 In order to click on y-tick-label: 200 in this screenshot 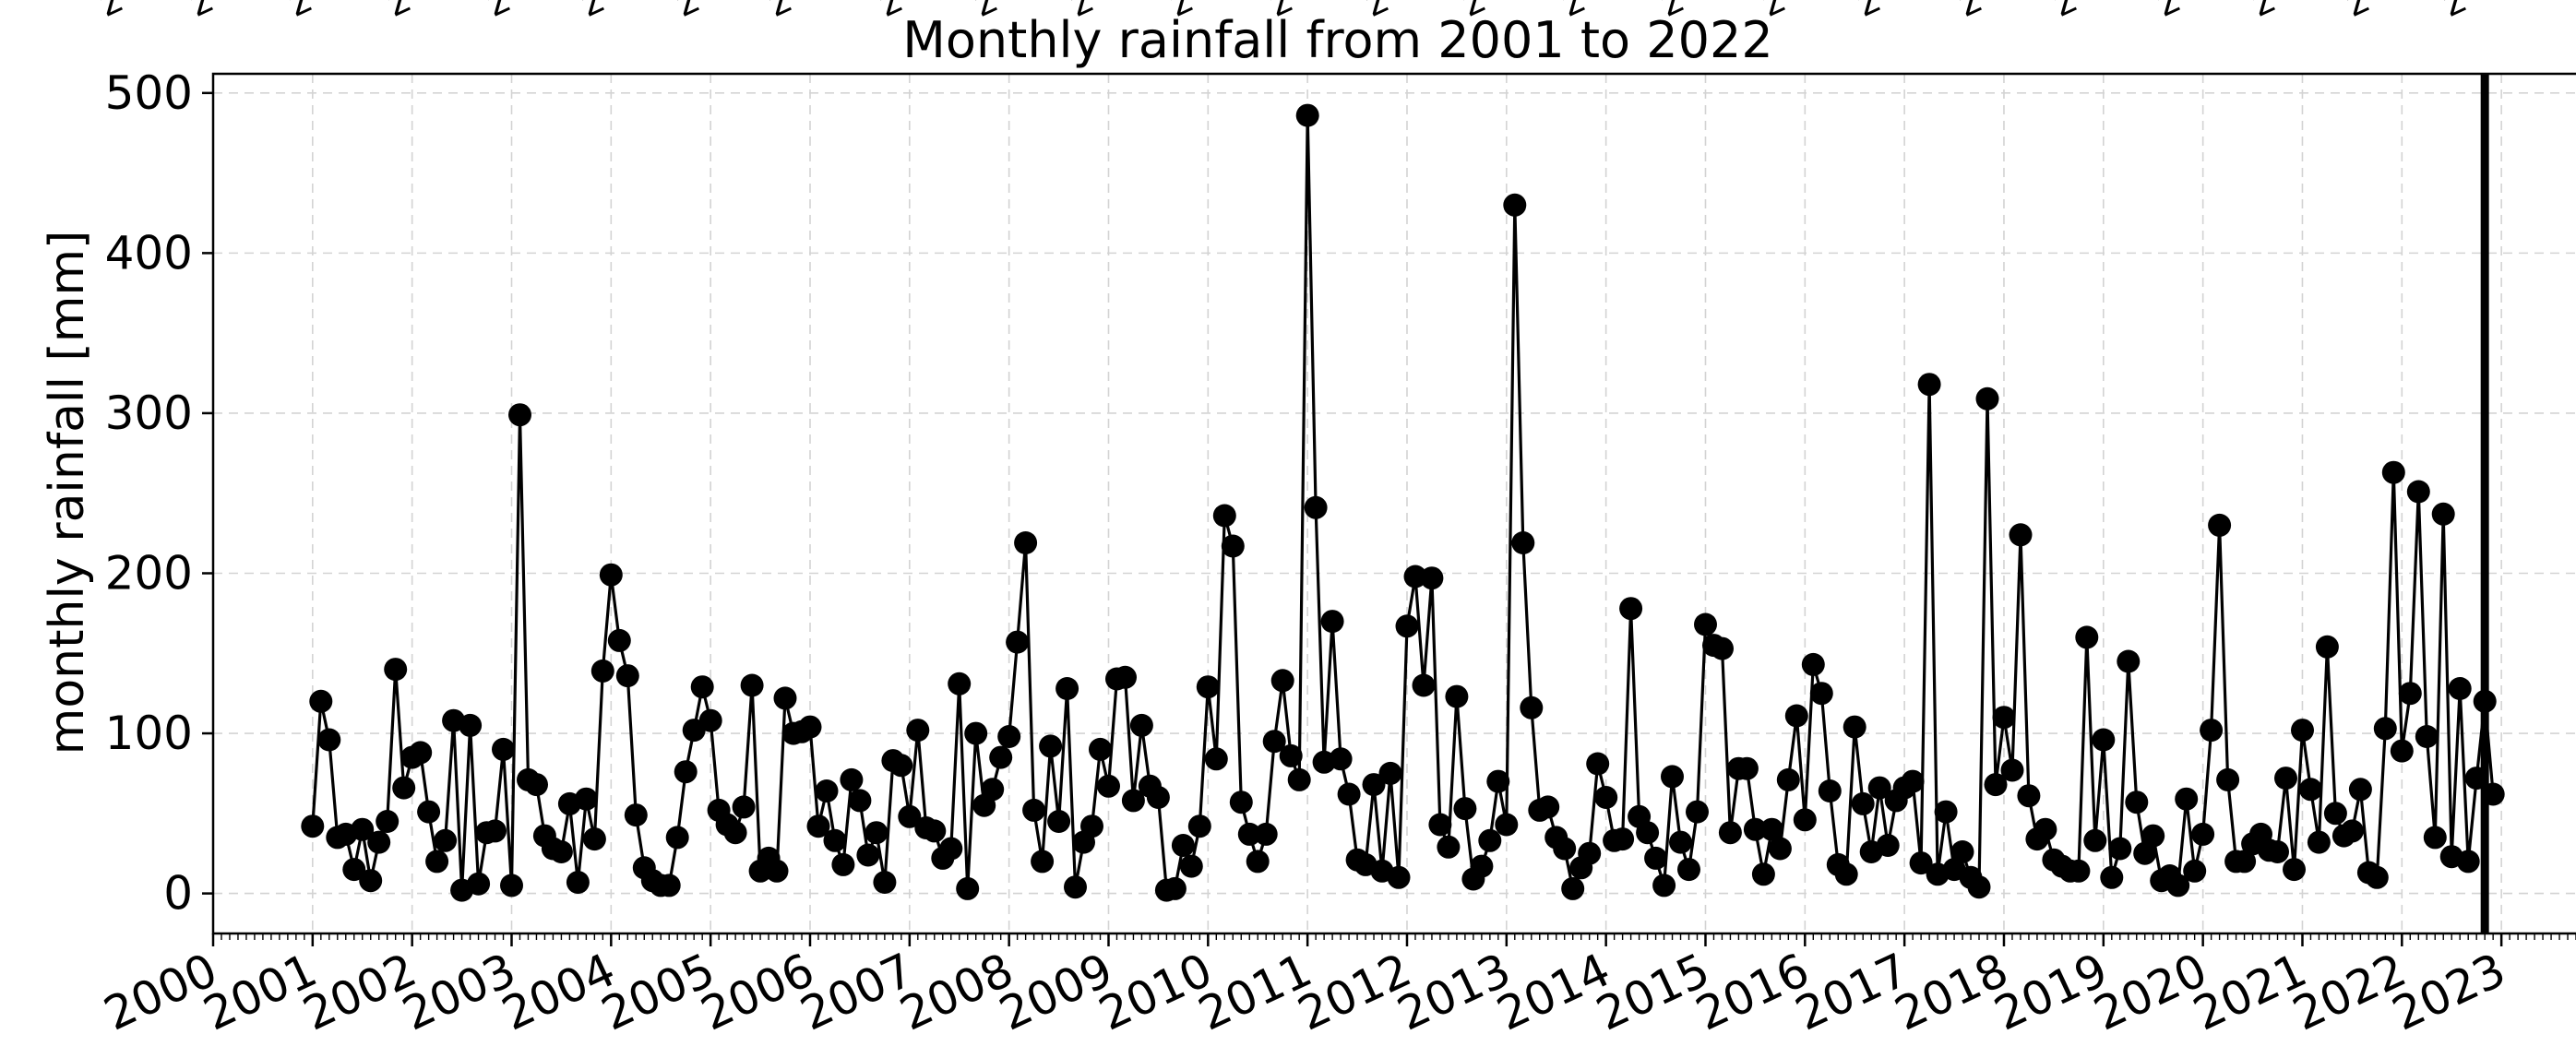, I will do `click(149, 573)`.